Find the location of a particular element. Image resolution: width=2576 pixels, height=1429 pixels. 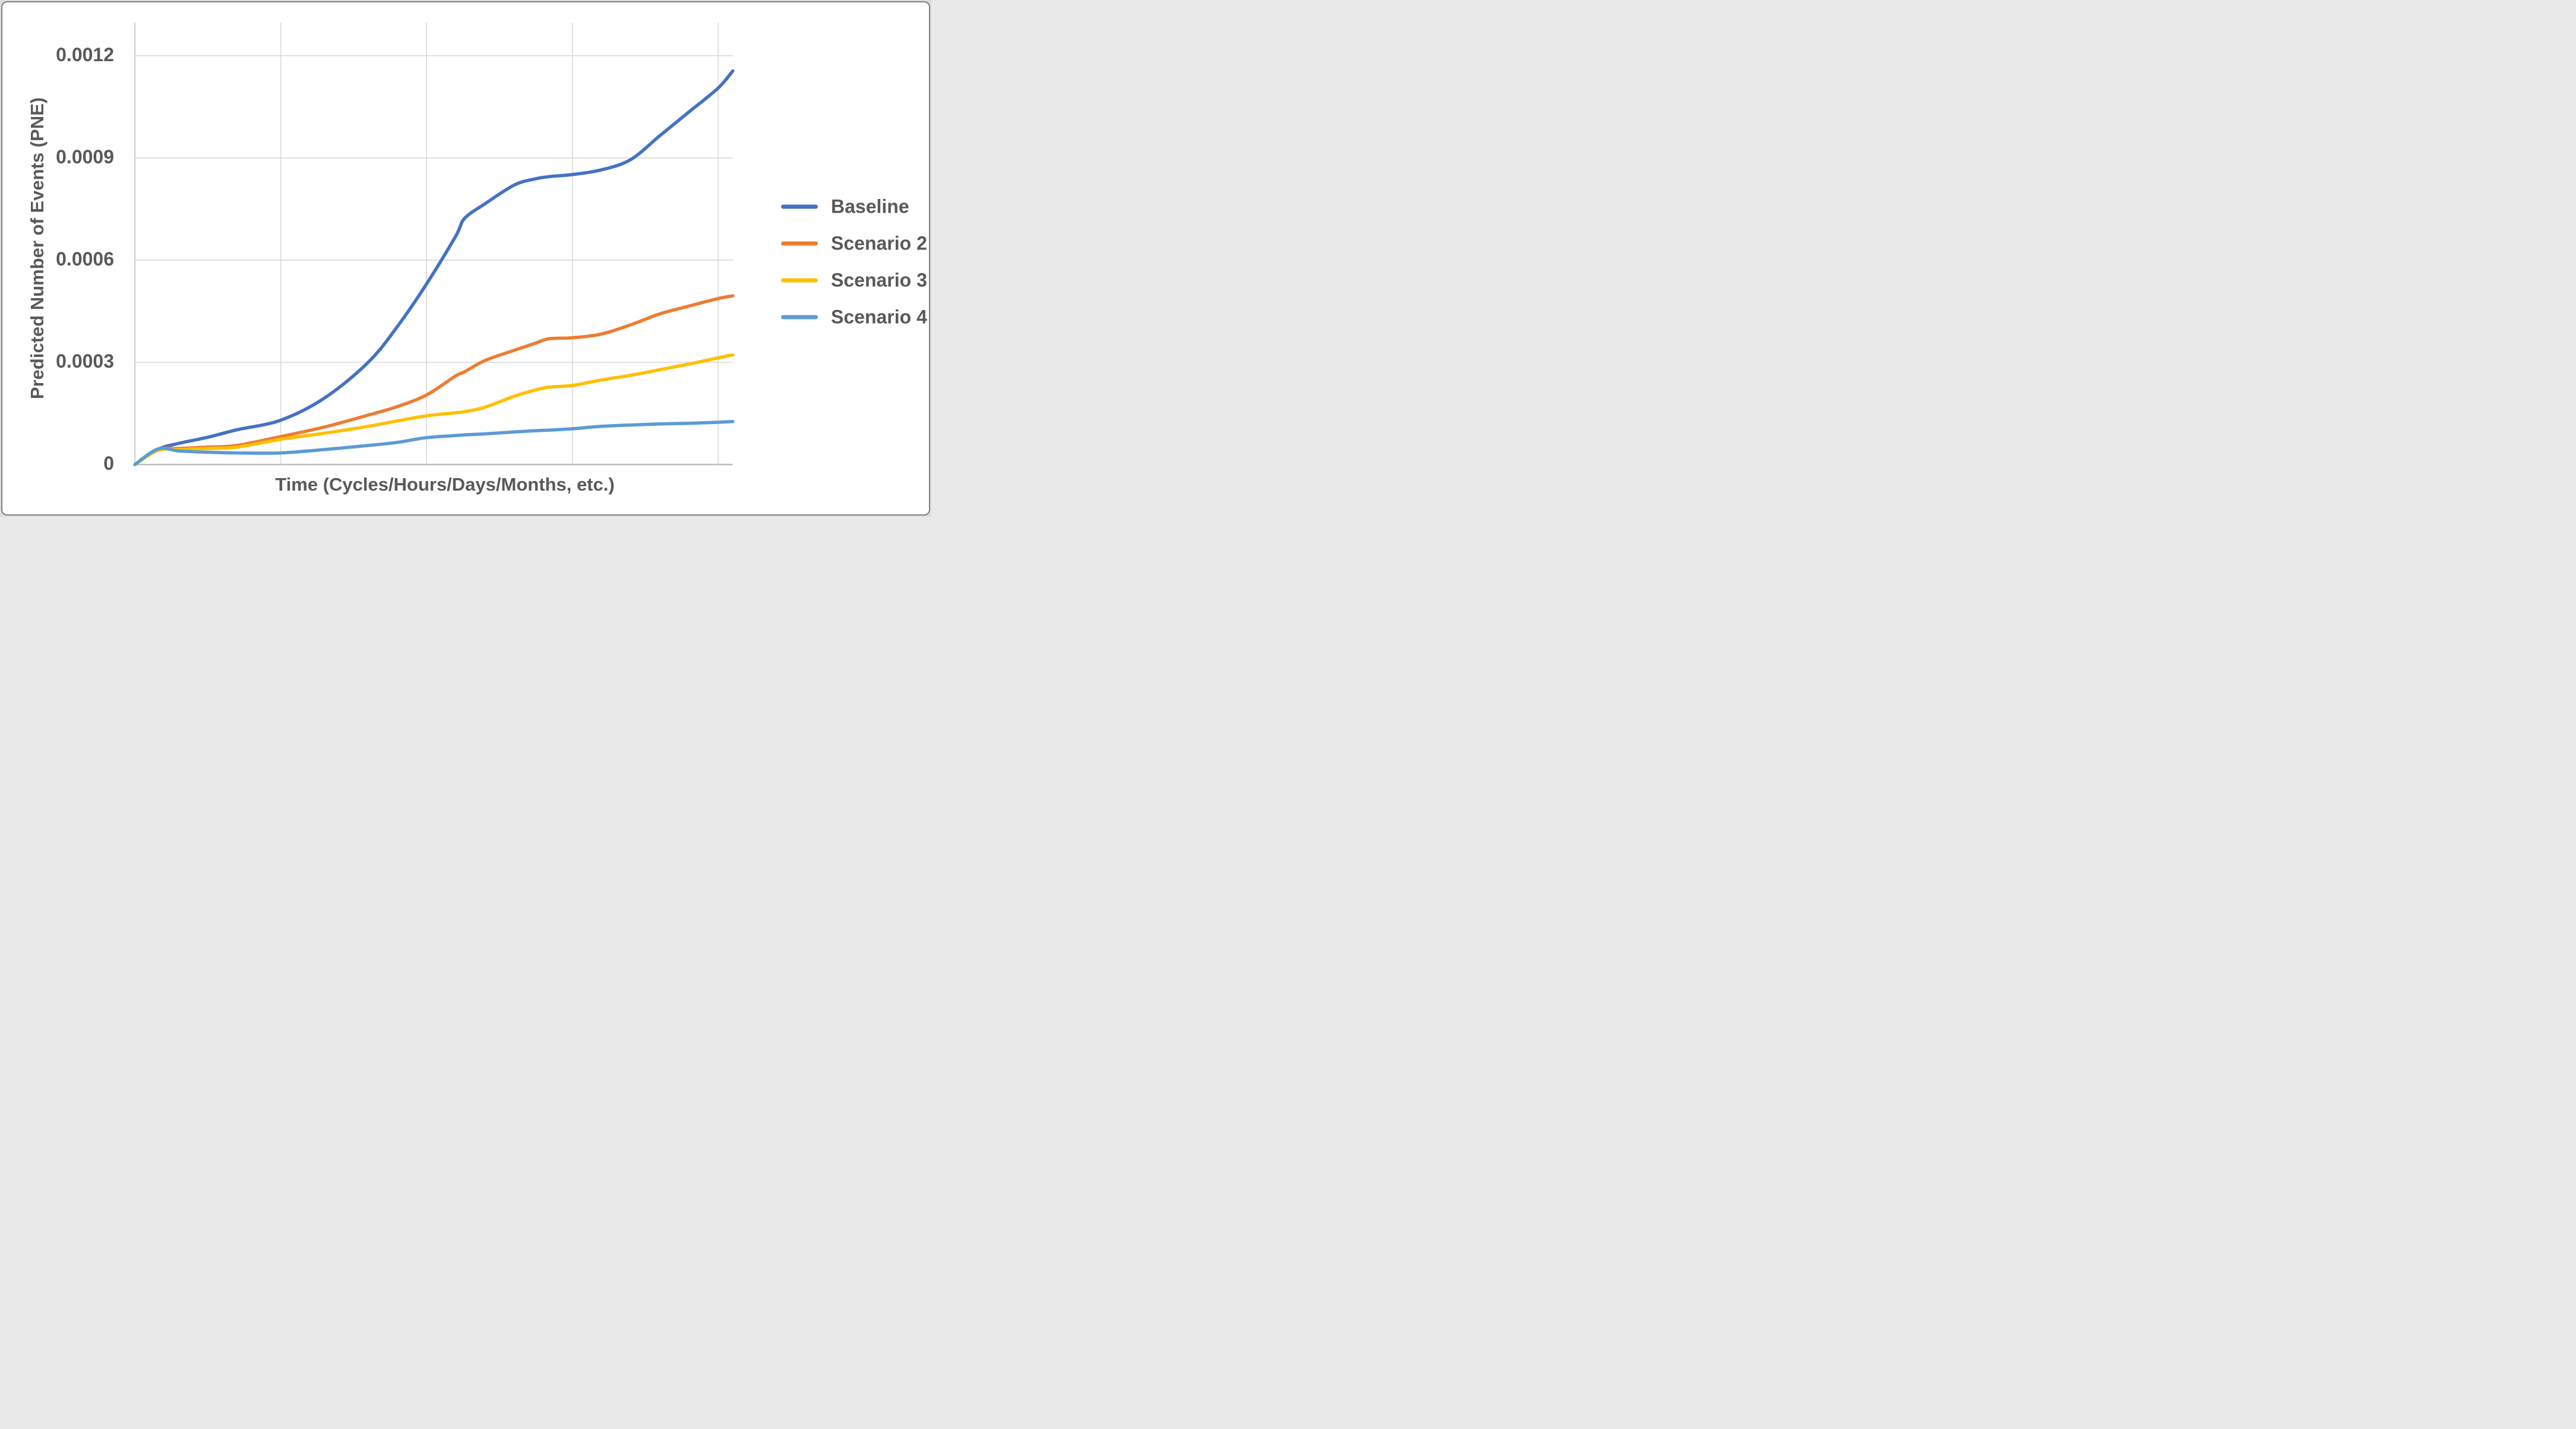

y-tick-label-0.0012: 0.0012 is located at coordinates (85, 54).